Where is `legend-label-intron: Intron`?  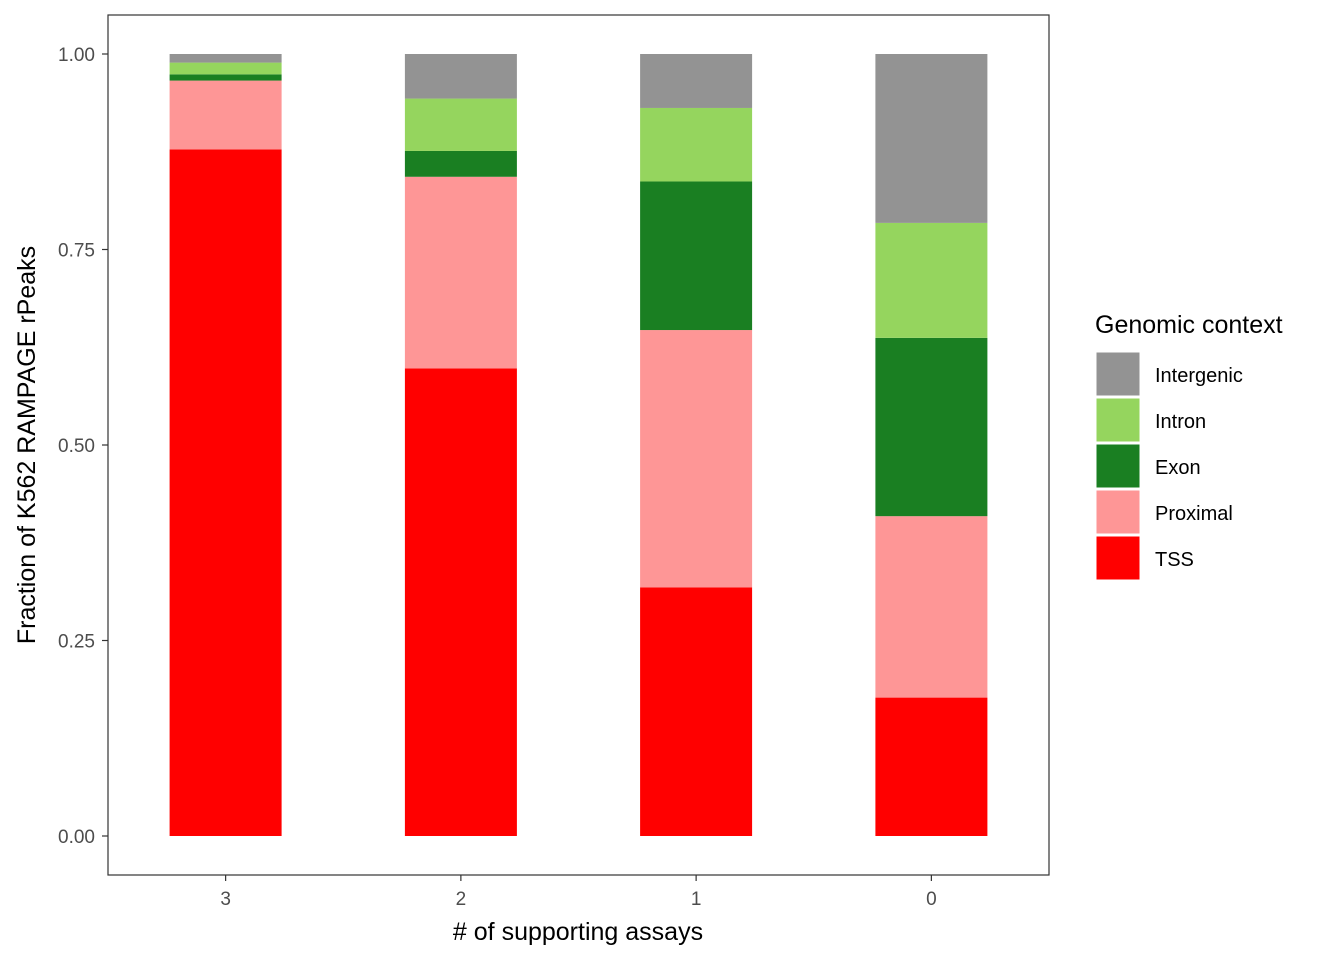
legend-label-intron: Intron is located at coordinates (1180, 422).